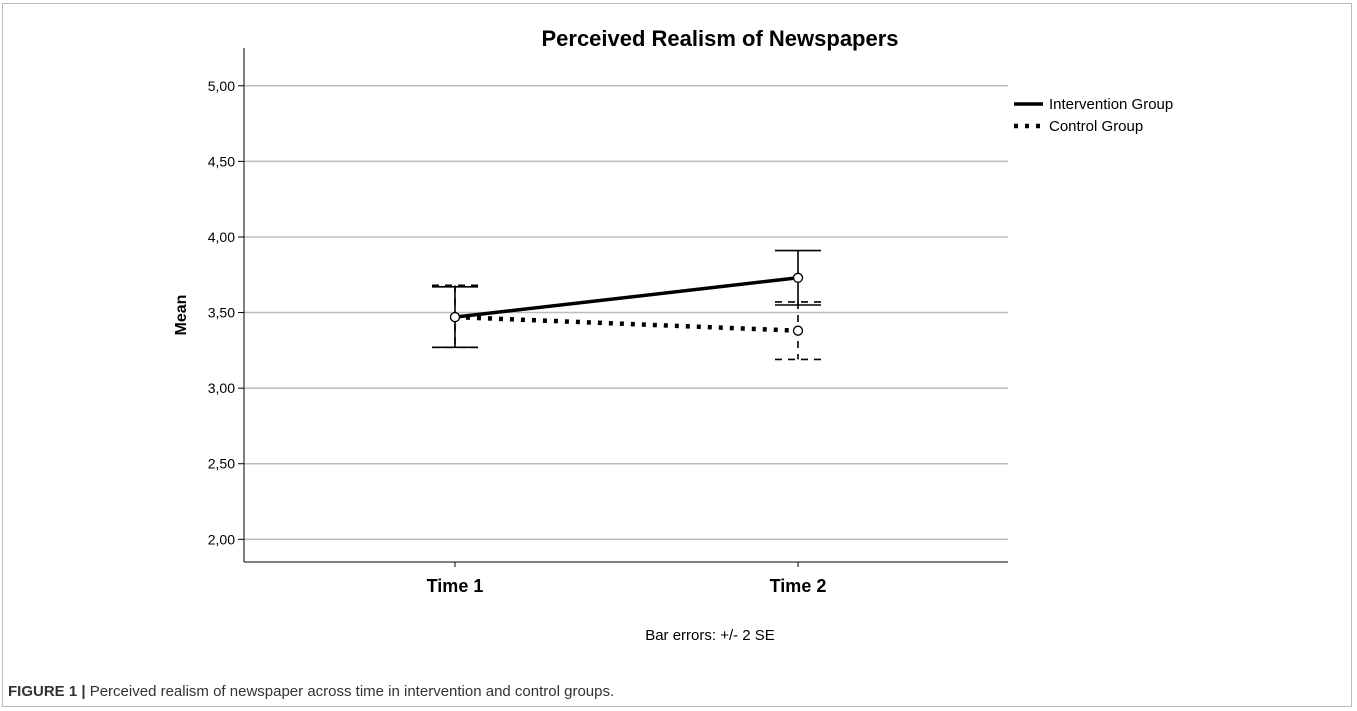 This screenshot has width=1357, height=711. What do you see at coordinates (1096, 126) in the screenshot?
I see `legend-label: Control Group` at bounding box center [1096, 126].